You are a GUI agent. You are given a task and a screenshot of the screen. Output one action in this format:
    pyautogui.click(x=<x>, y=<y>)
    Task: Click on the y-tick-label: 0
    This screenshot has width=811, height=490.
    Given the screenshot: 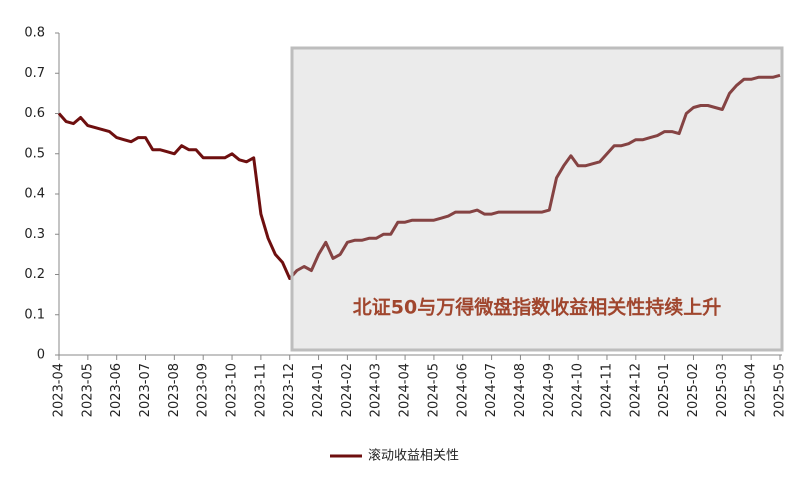 What is the action you would take?
    pyautogui.click(x=41, y=355)
    